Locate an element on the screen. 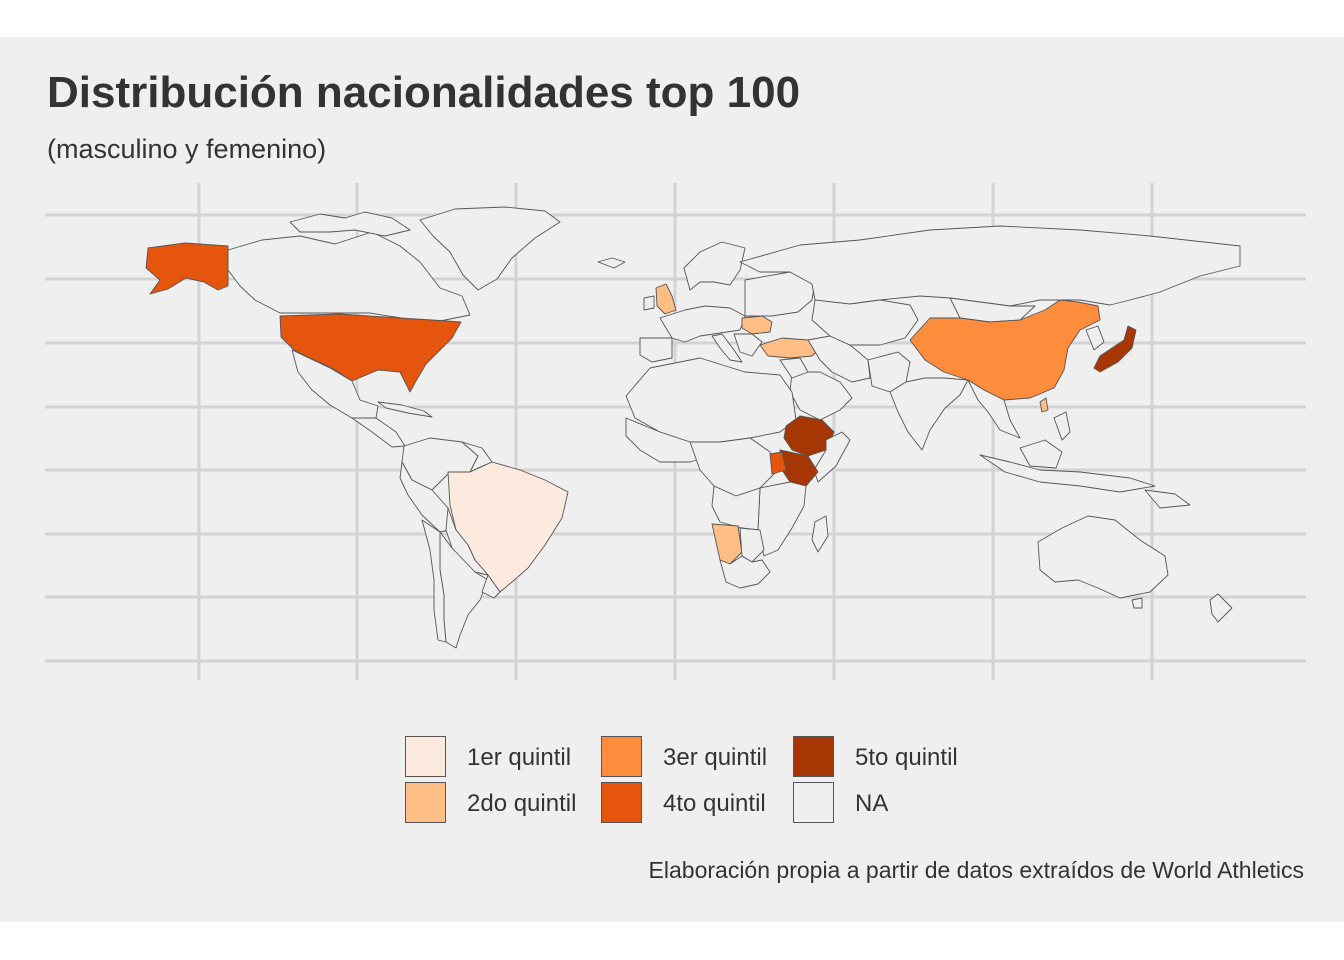 The image size is (1344, 960). country-philippines is located at coordinates (1062, 426).